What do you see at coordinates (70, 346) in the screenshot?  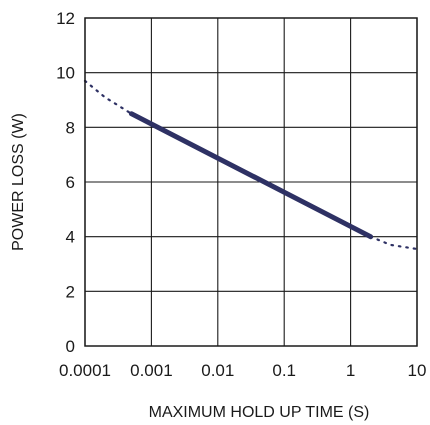 I see `y-tick-label-0: 0` at bounding box center [70, 346].